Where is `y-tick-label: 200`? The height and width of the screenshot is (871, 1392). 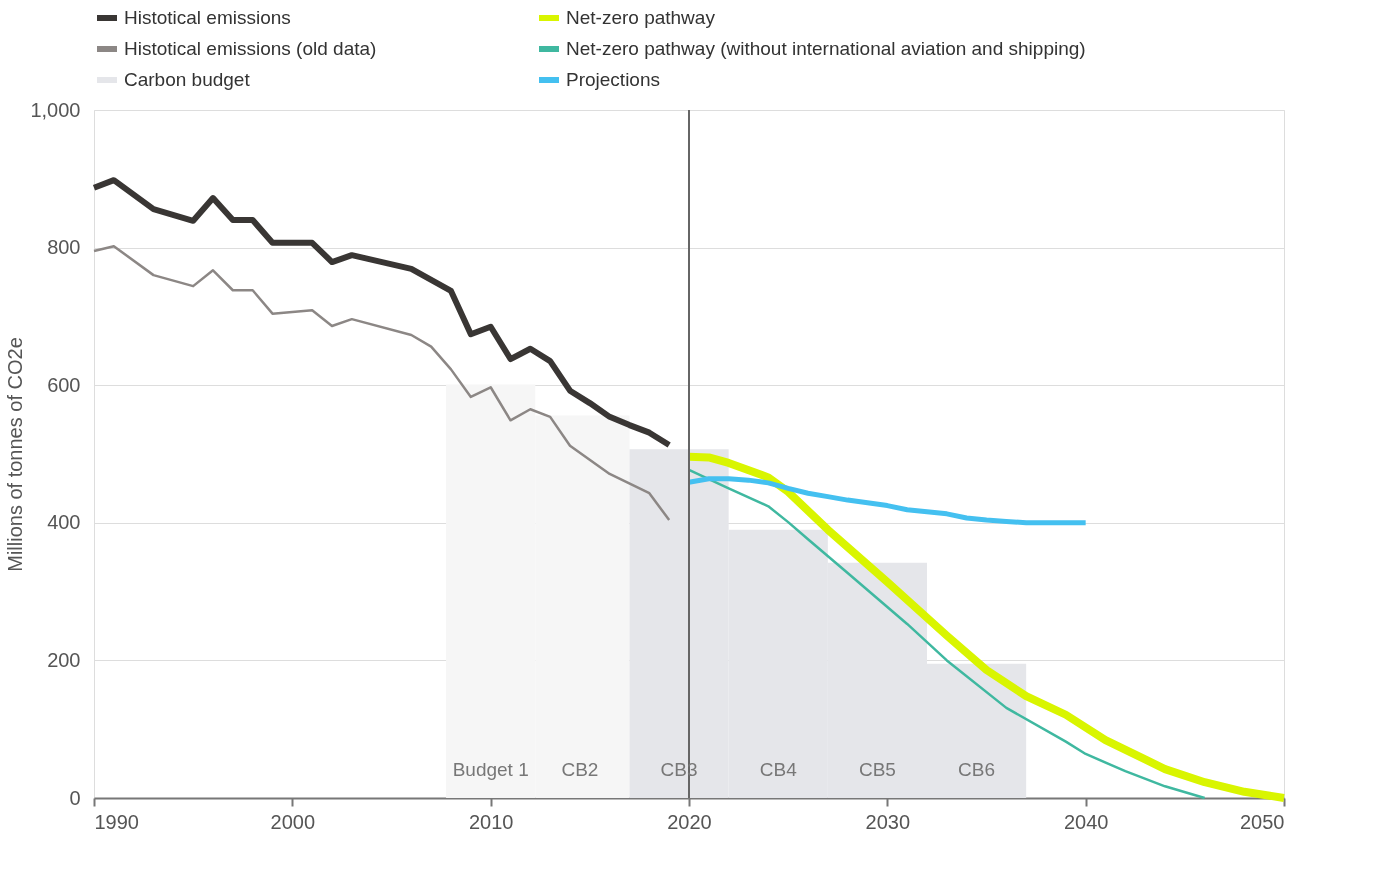
y-tick-label: 200 is located at coordinates (64, 659).